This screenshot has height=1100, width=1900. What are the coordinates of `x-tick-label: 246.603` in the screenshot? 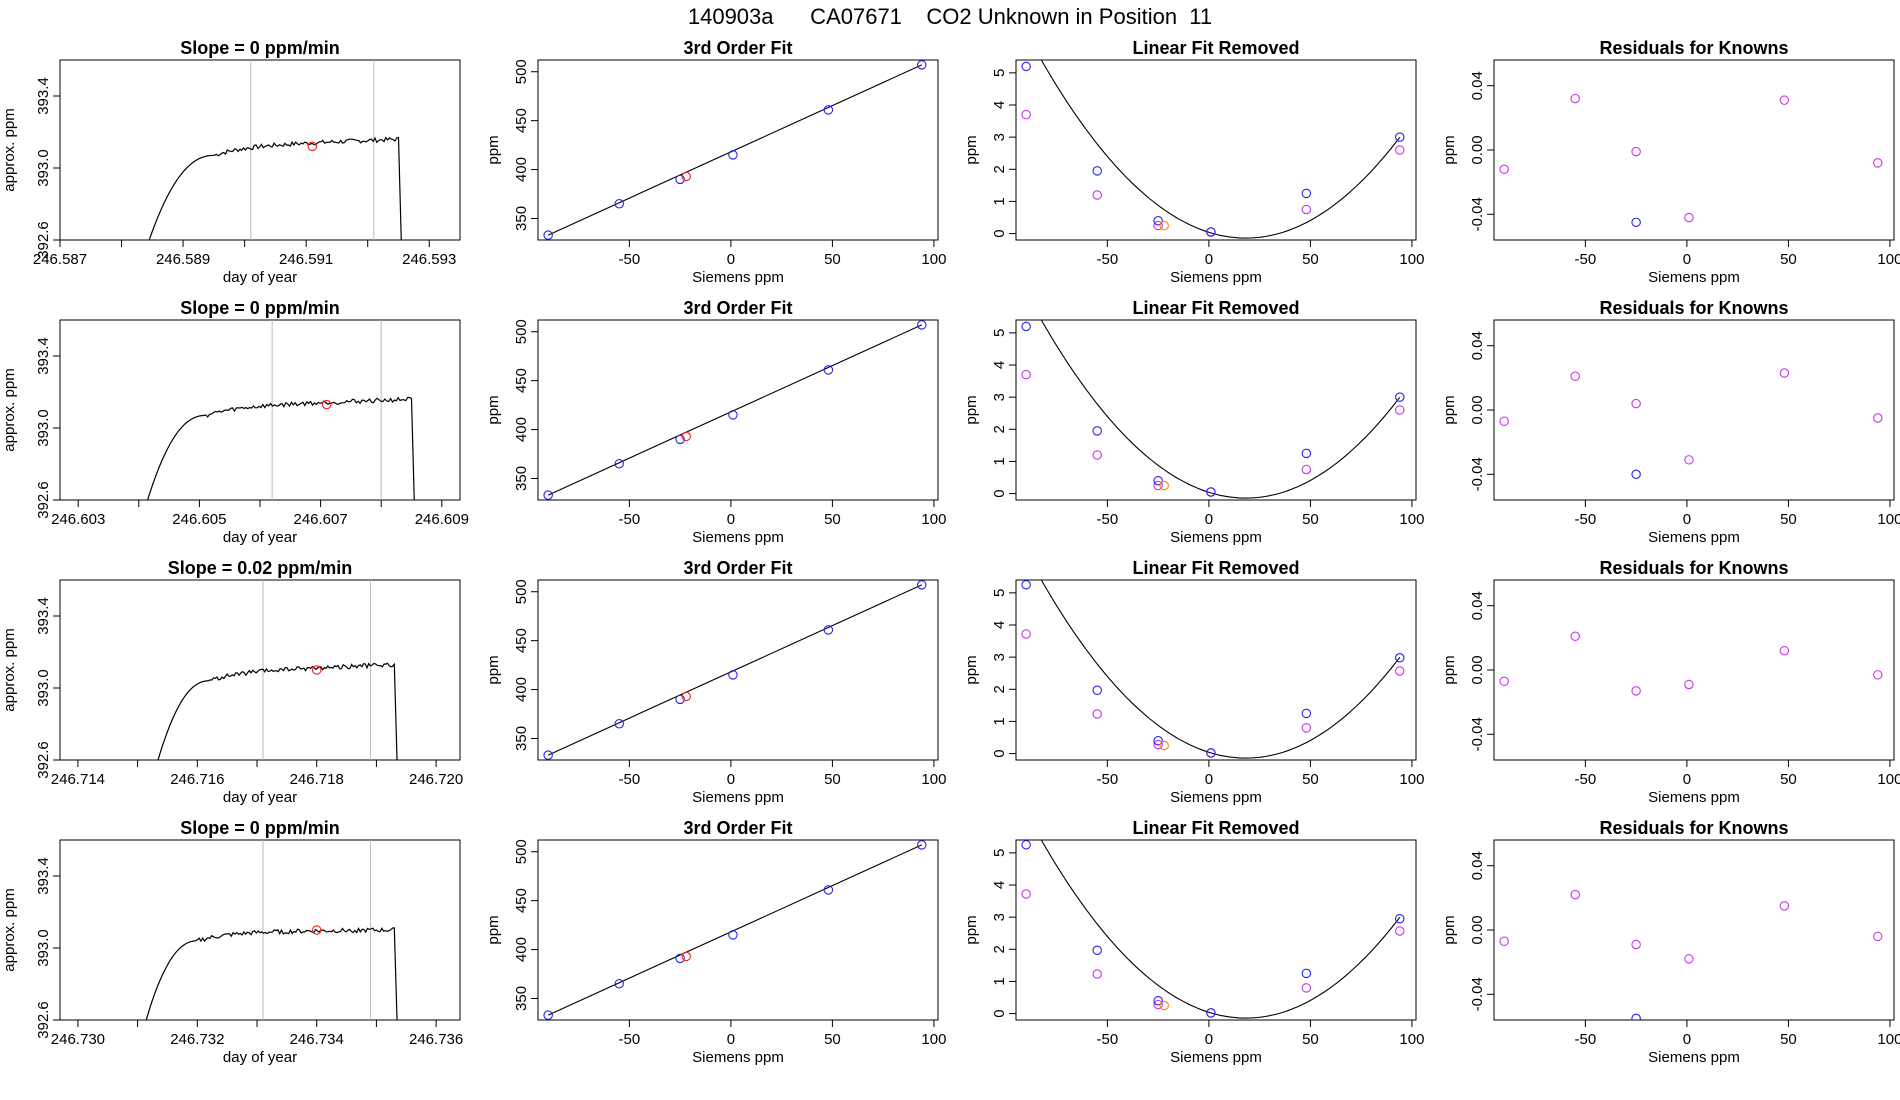 It's located at (78, 519).